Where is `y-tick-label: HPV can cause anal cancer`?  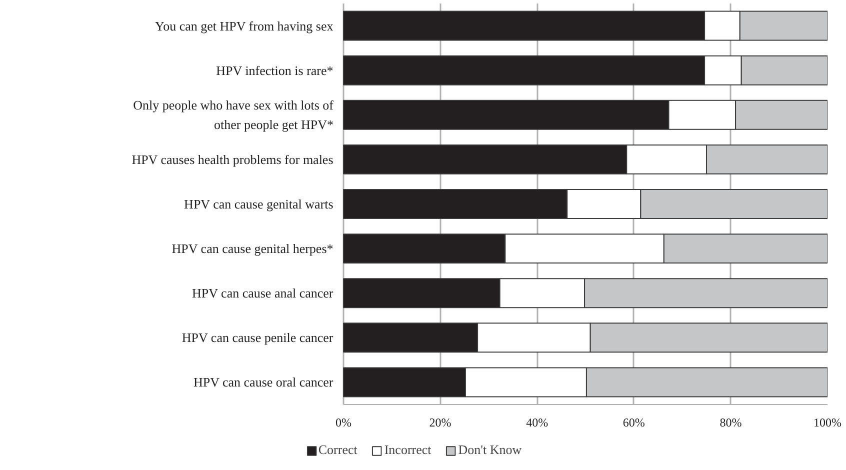 y-tick-label: HPV can cause anal cancer is located at coordinates (263, 293).